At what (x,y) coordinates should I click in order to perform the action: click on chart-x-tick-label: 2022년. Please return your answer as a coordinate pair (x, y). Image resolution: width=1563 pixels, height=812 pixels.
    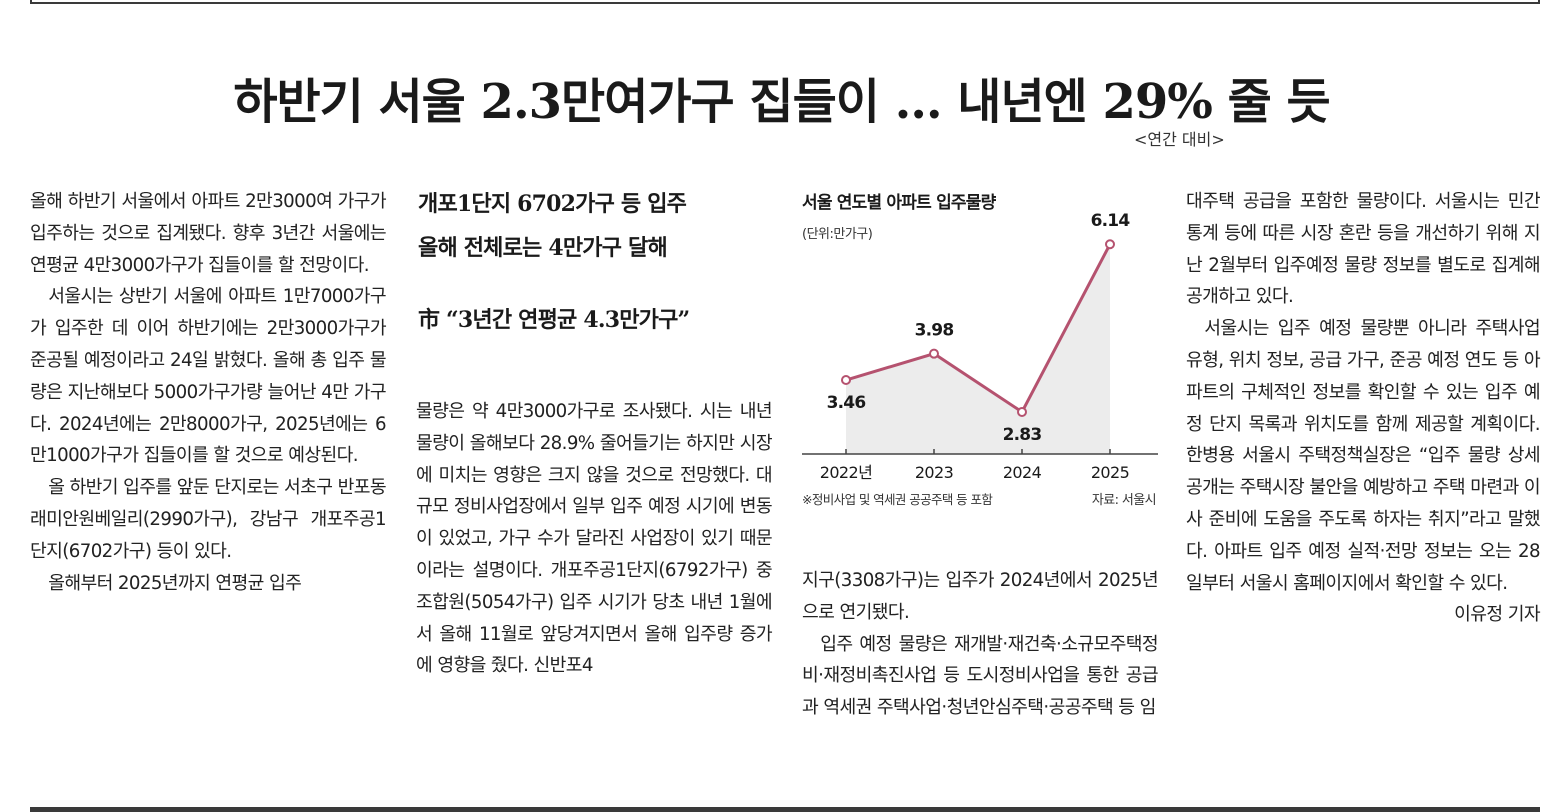
    Looking at the image, I should click on (846, 472).